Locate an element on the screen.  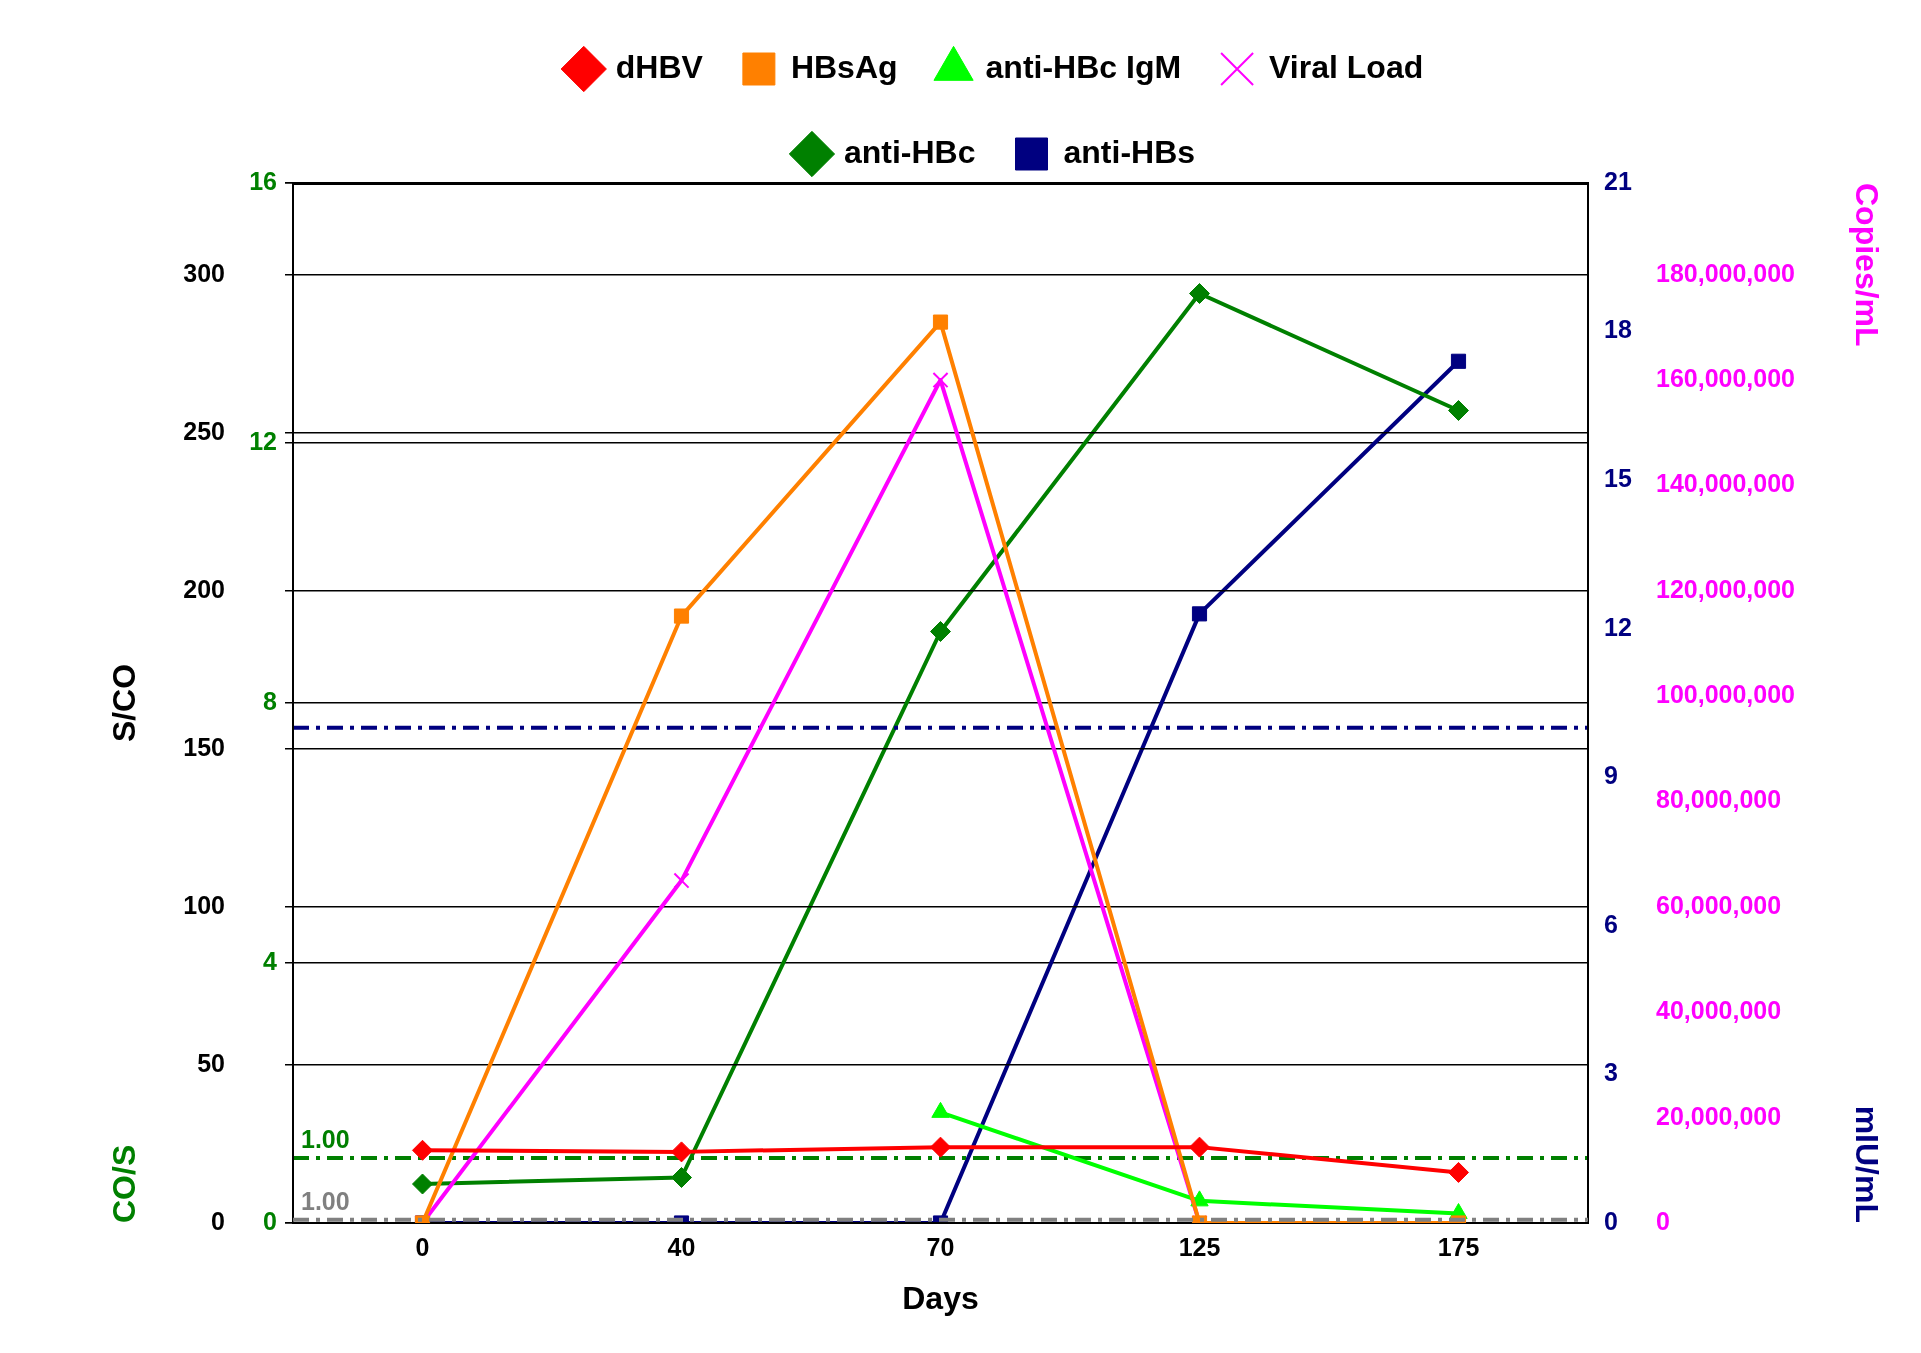
y-tick-label: 50 is located at coordinates (211, 1062).